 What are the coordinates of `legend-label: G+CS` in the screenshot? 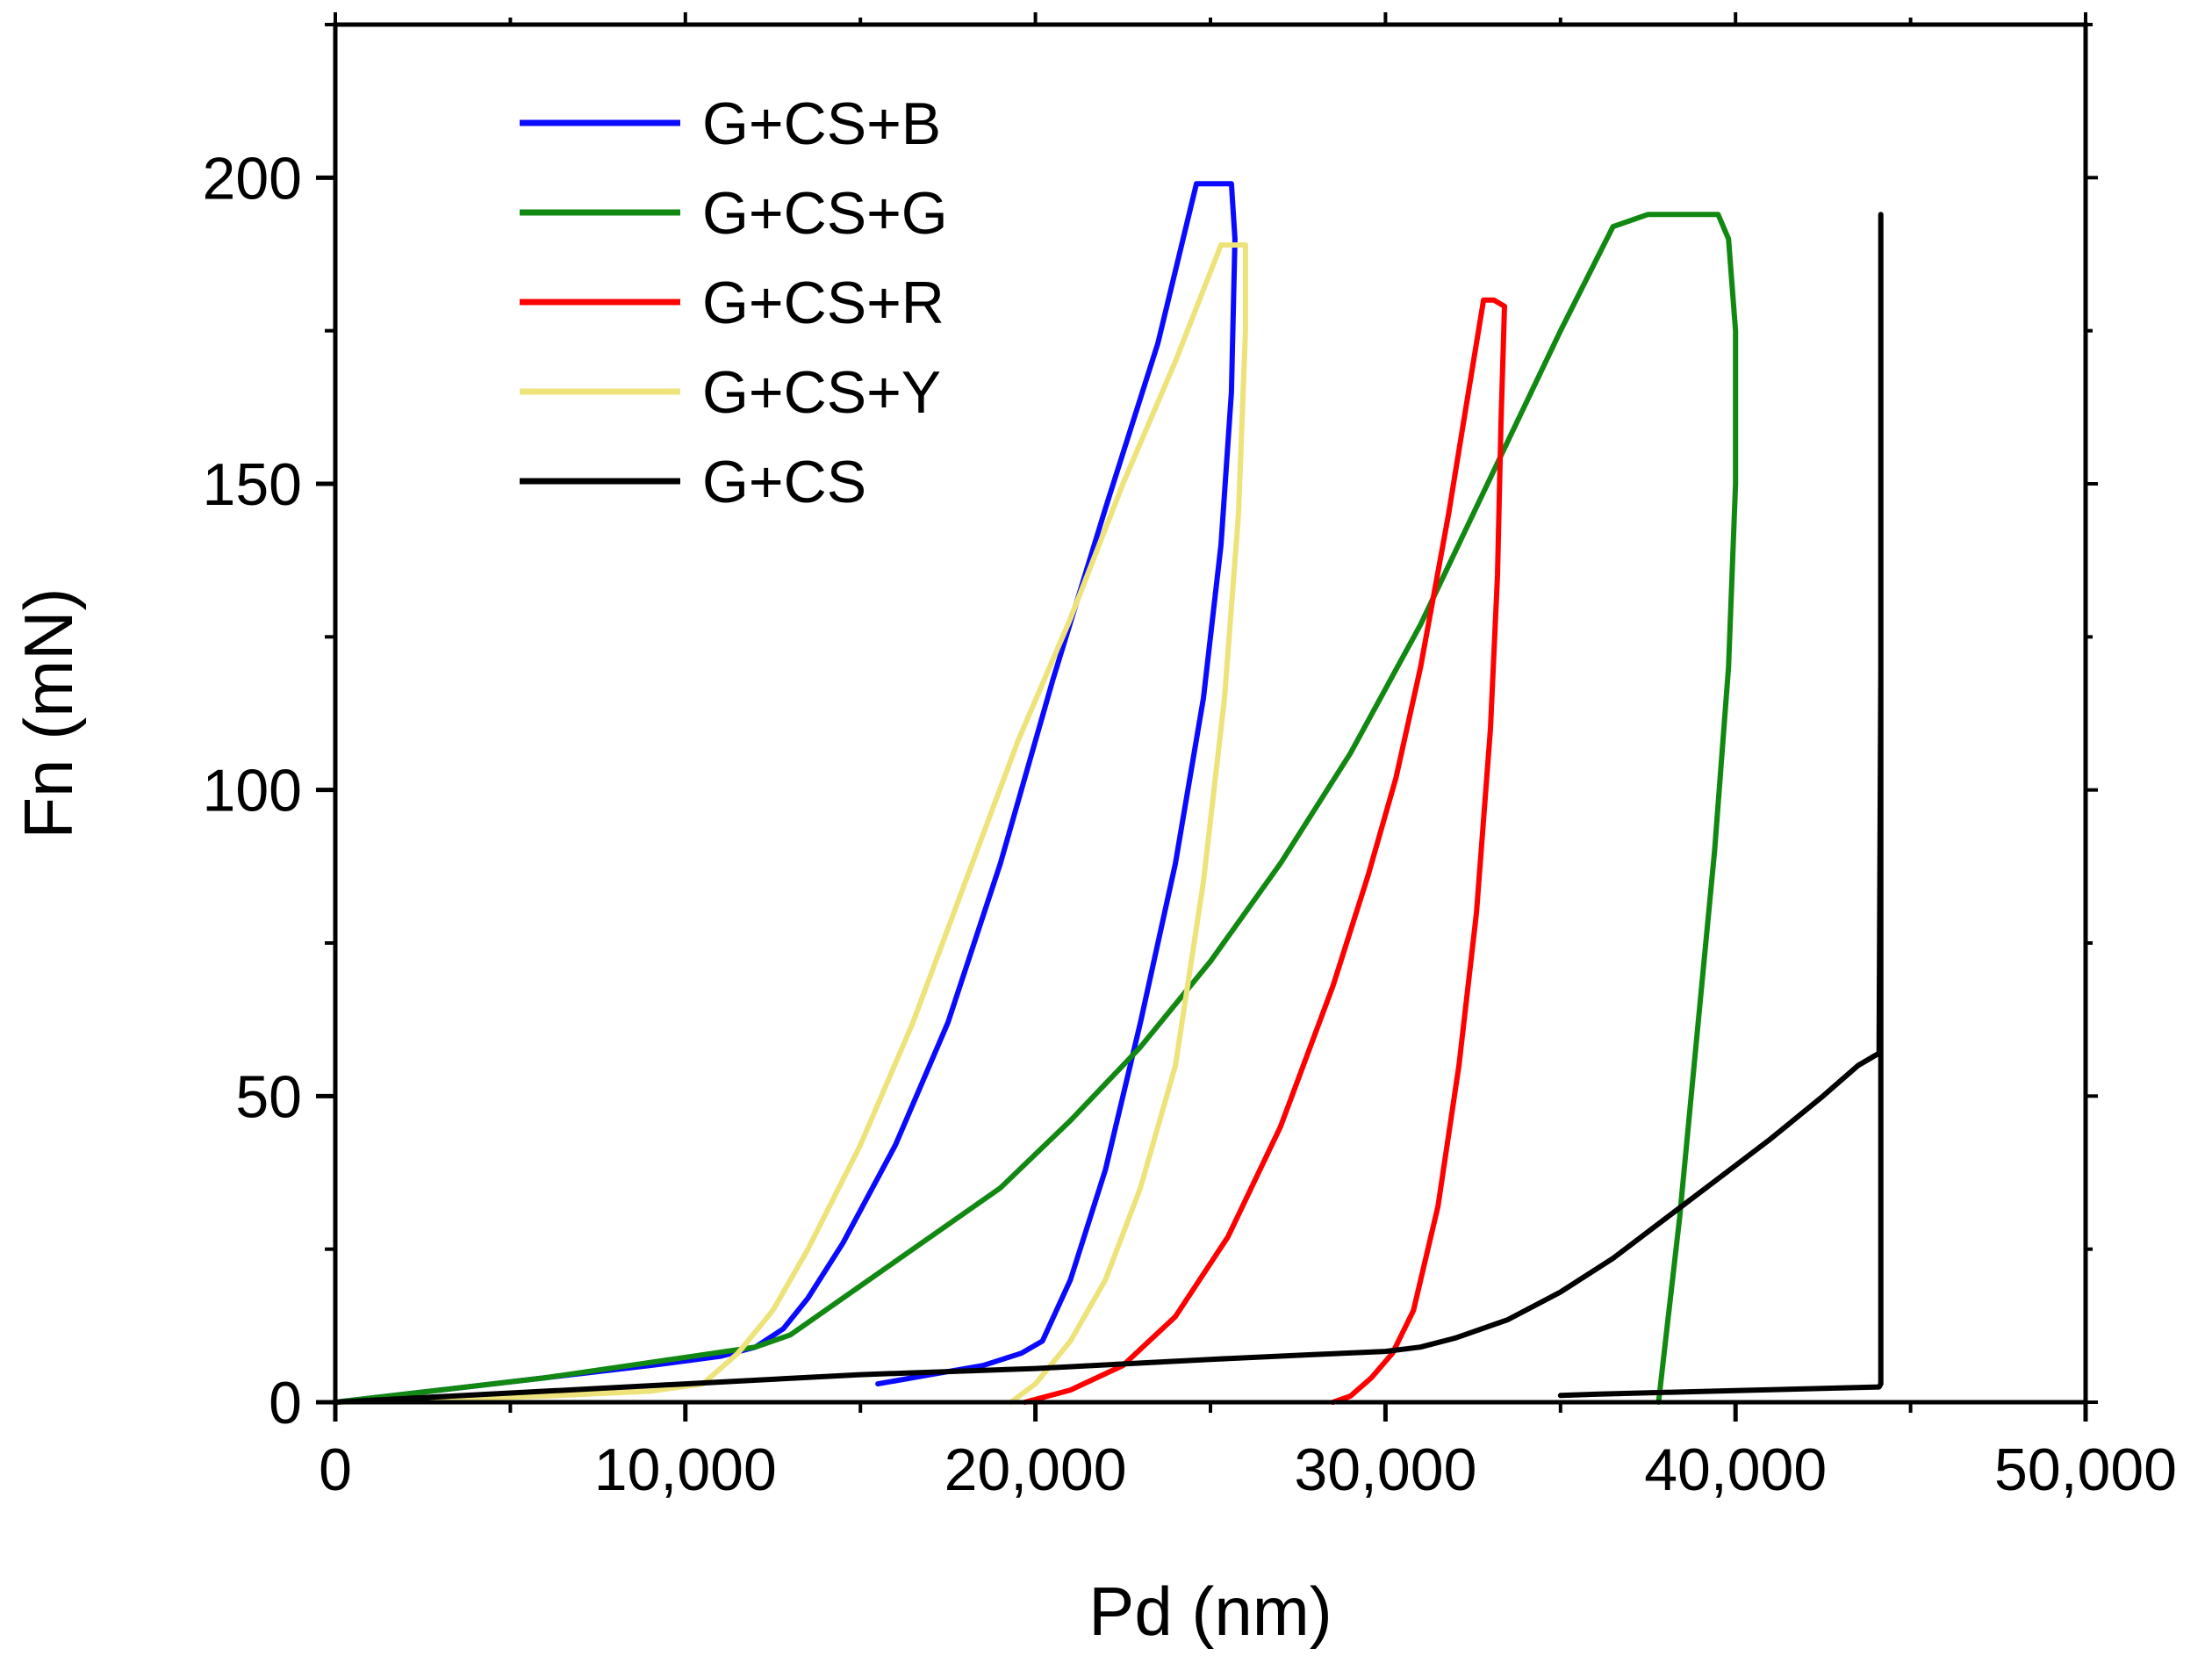 It's located at (784, 482).